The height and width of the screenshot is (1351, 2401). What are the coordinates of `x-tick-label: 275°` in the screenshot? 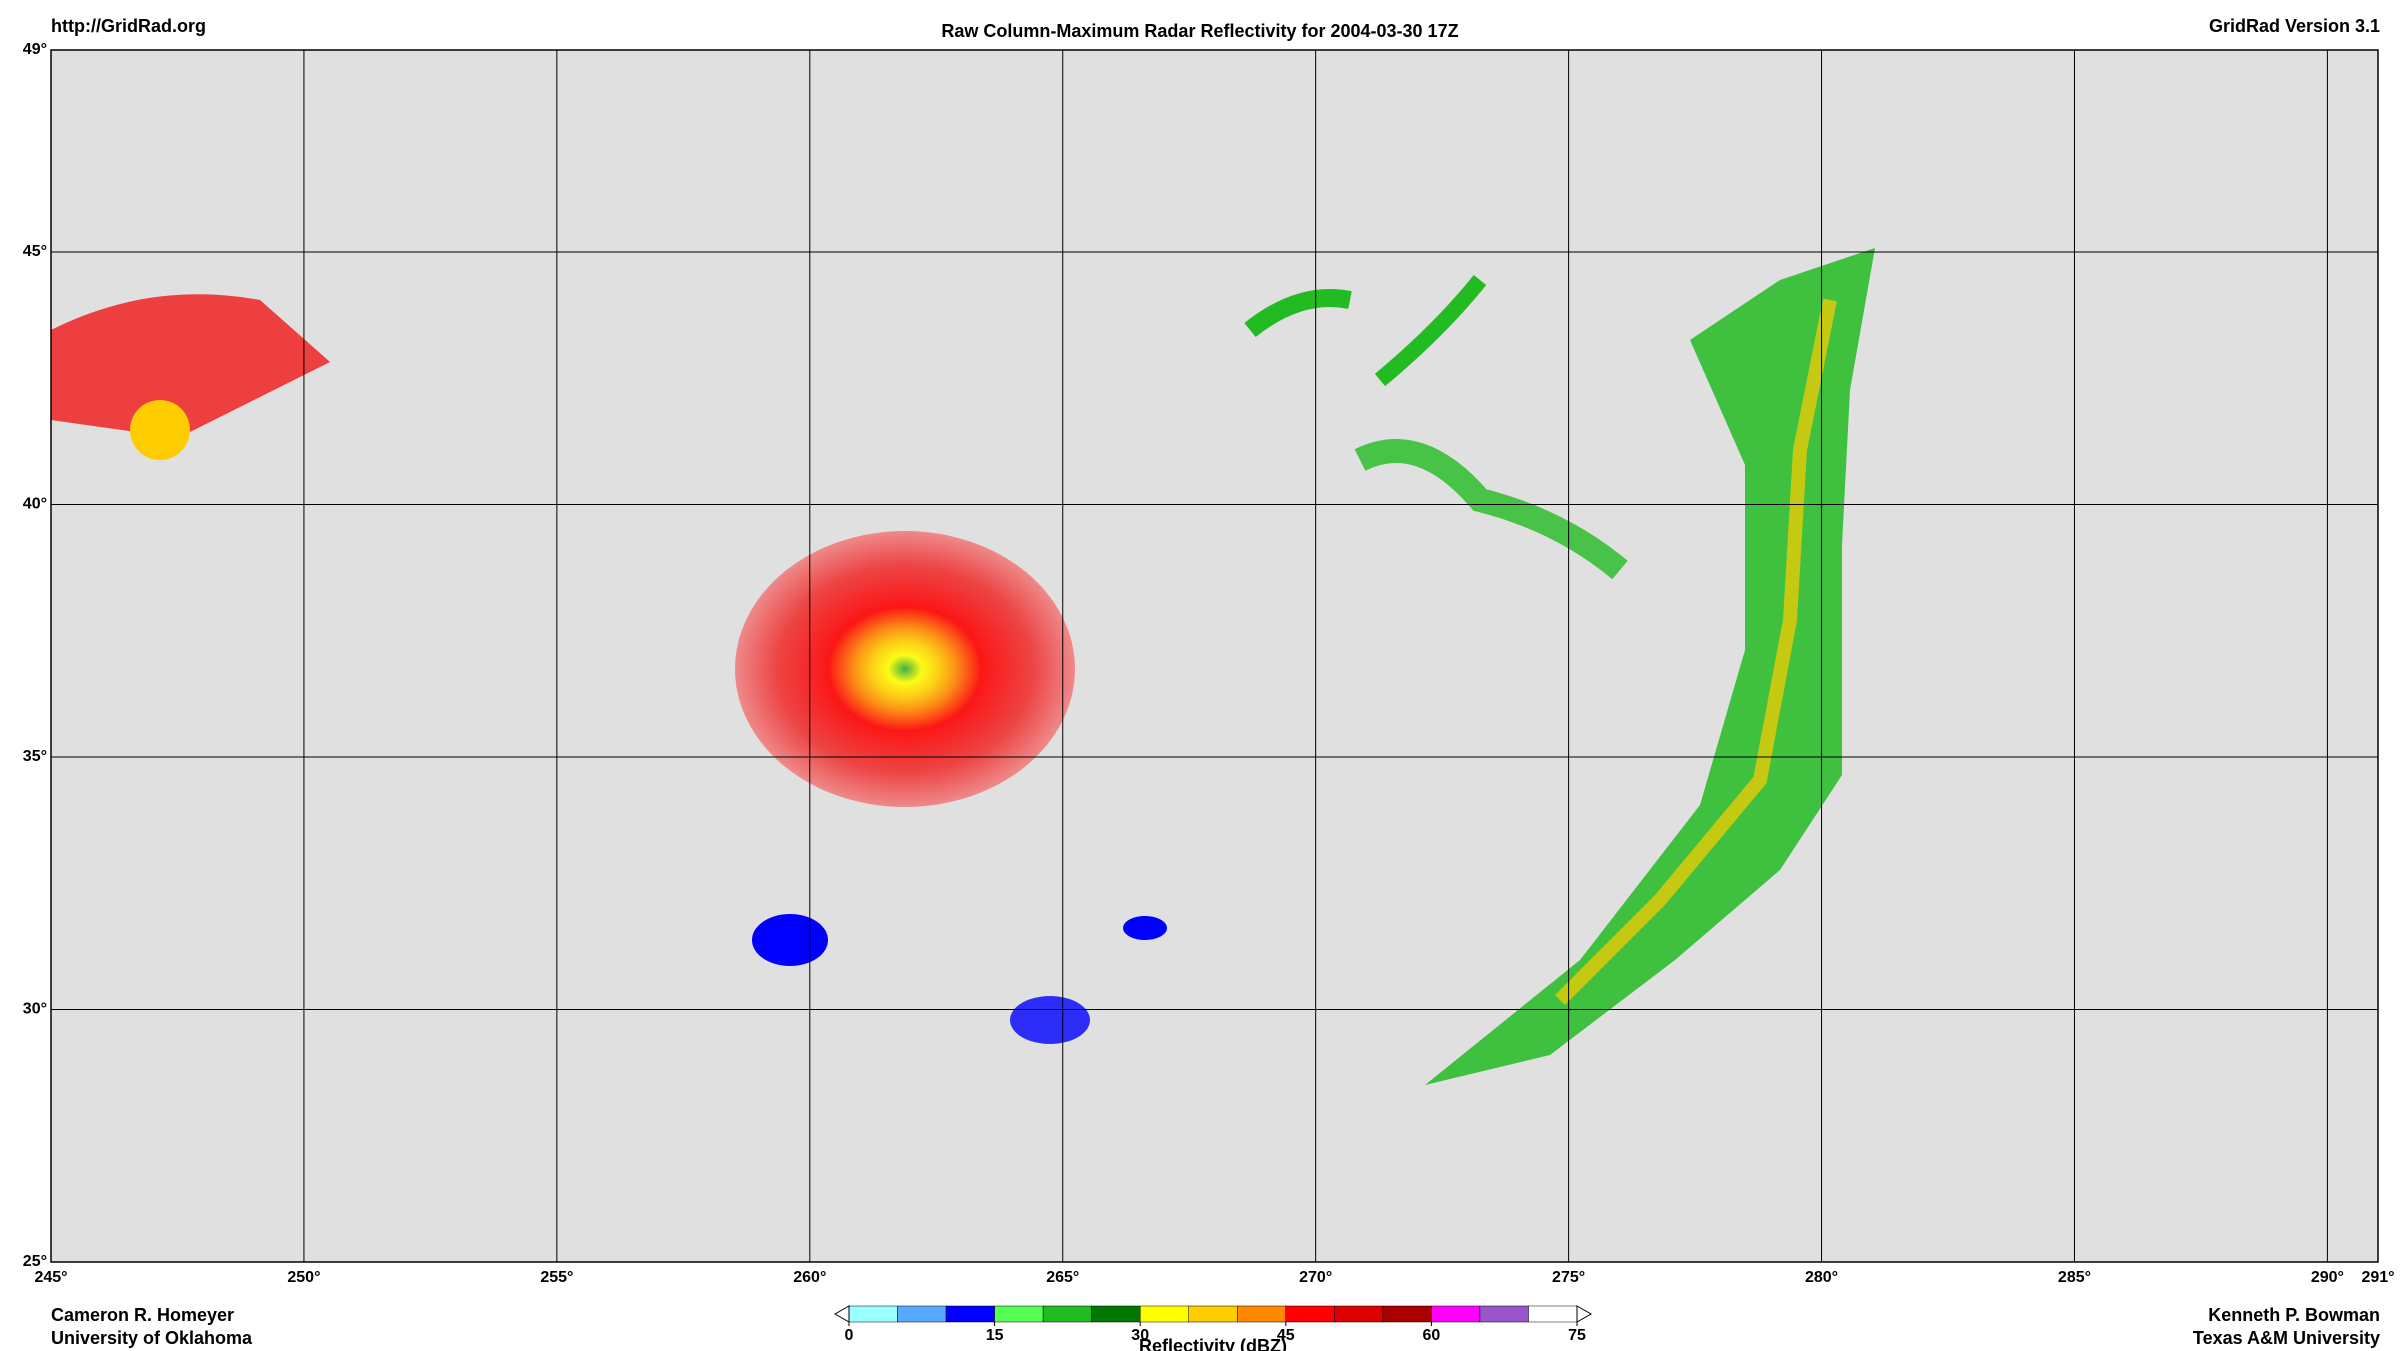 It's located at (1568, 1277).